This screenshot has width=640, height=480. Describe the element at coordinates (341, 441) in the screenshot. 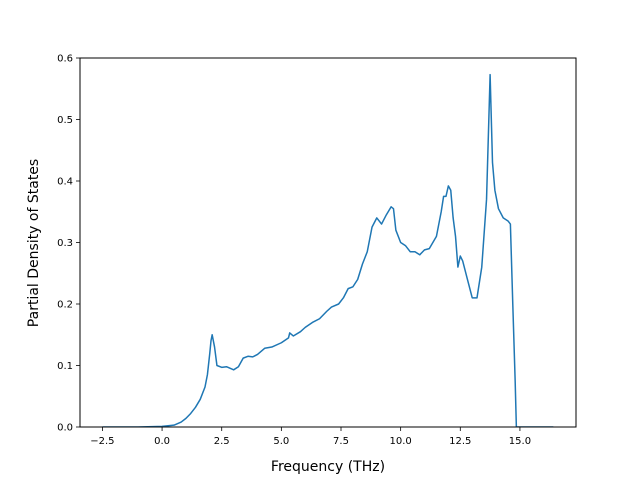

I see `x-tick-label: 7.5` at that location.